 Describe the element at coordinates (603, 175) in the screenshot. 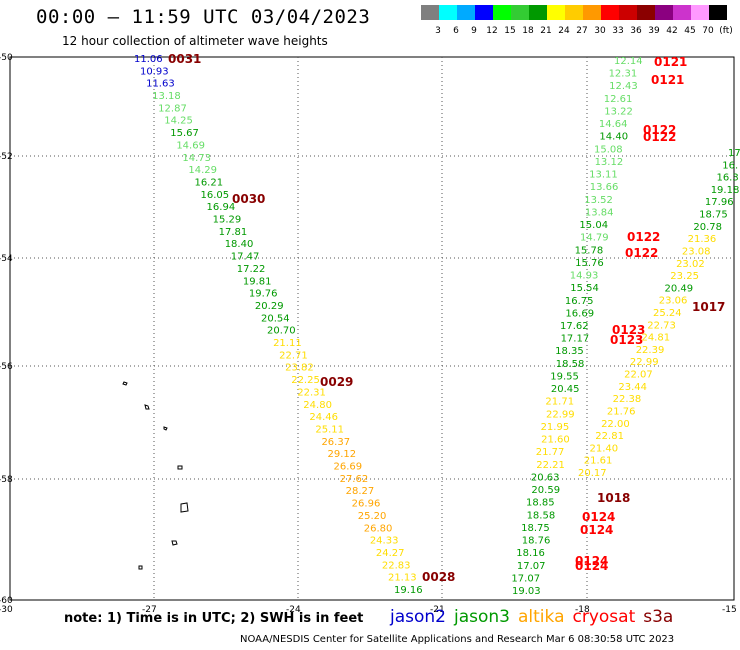

I see `wave-height-value: 13.11` at that location.